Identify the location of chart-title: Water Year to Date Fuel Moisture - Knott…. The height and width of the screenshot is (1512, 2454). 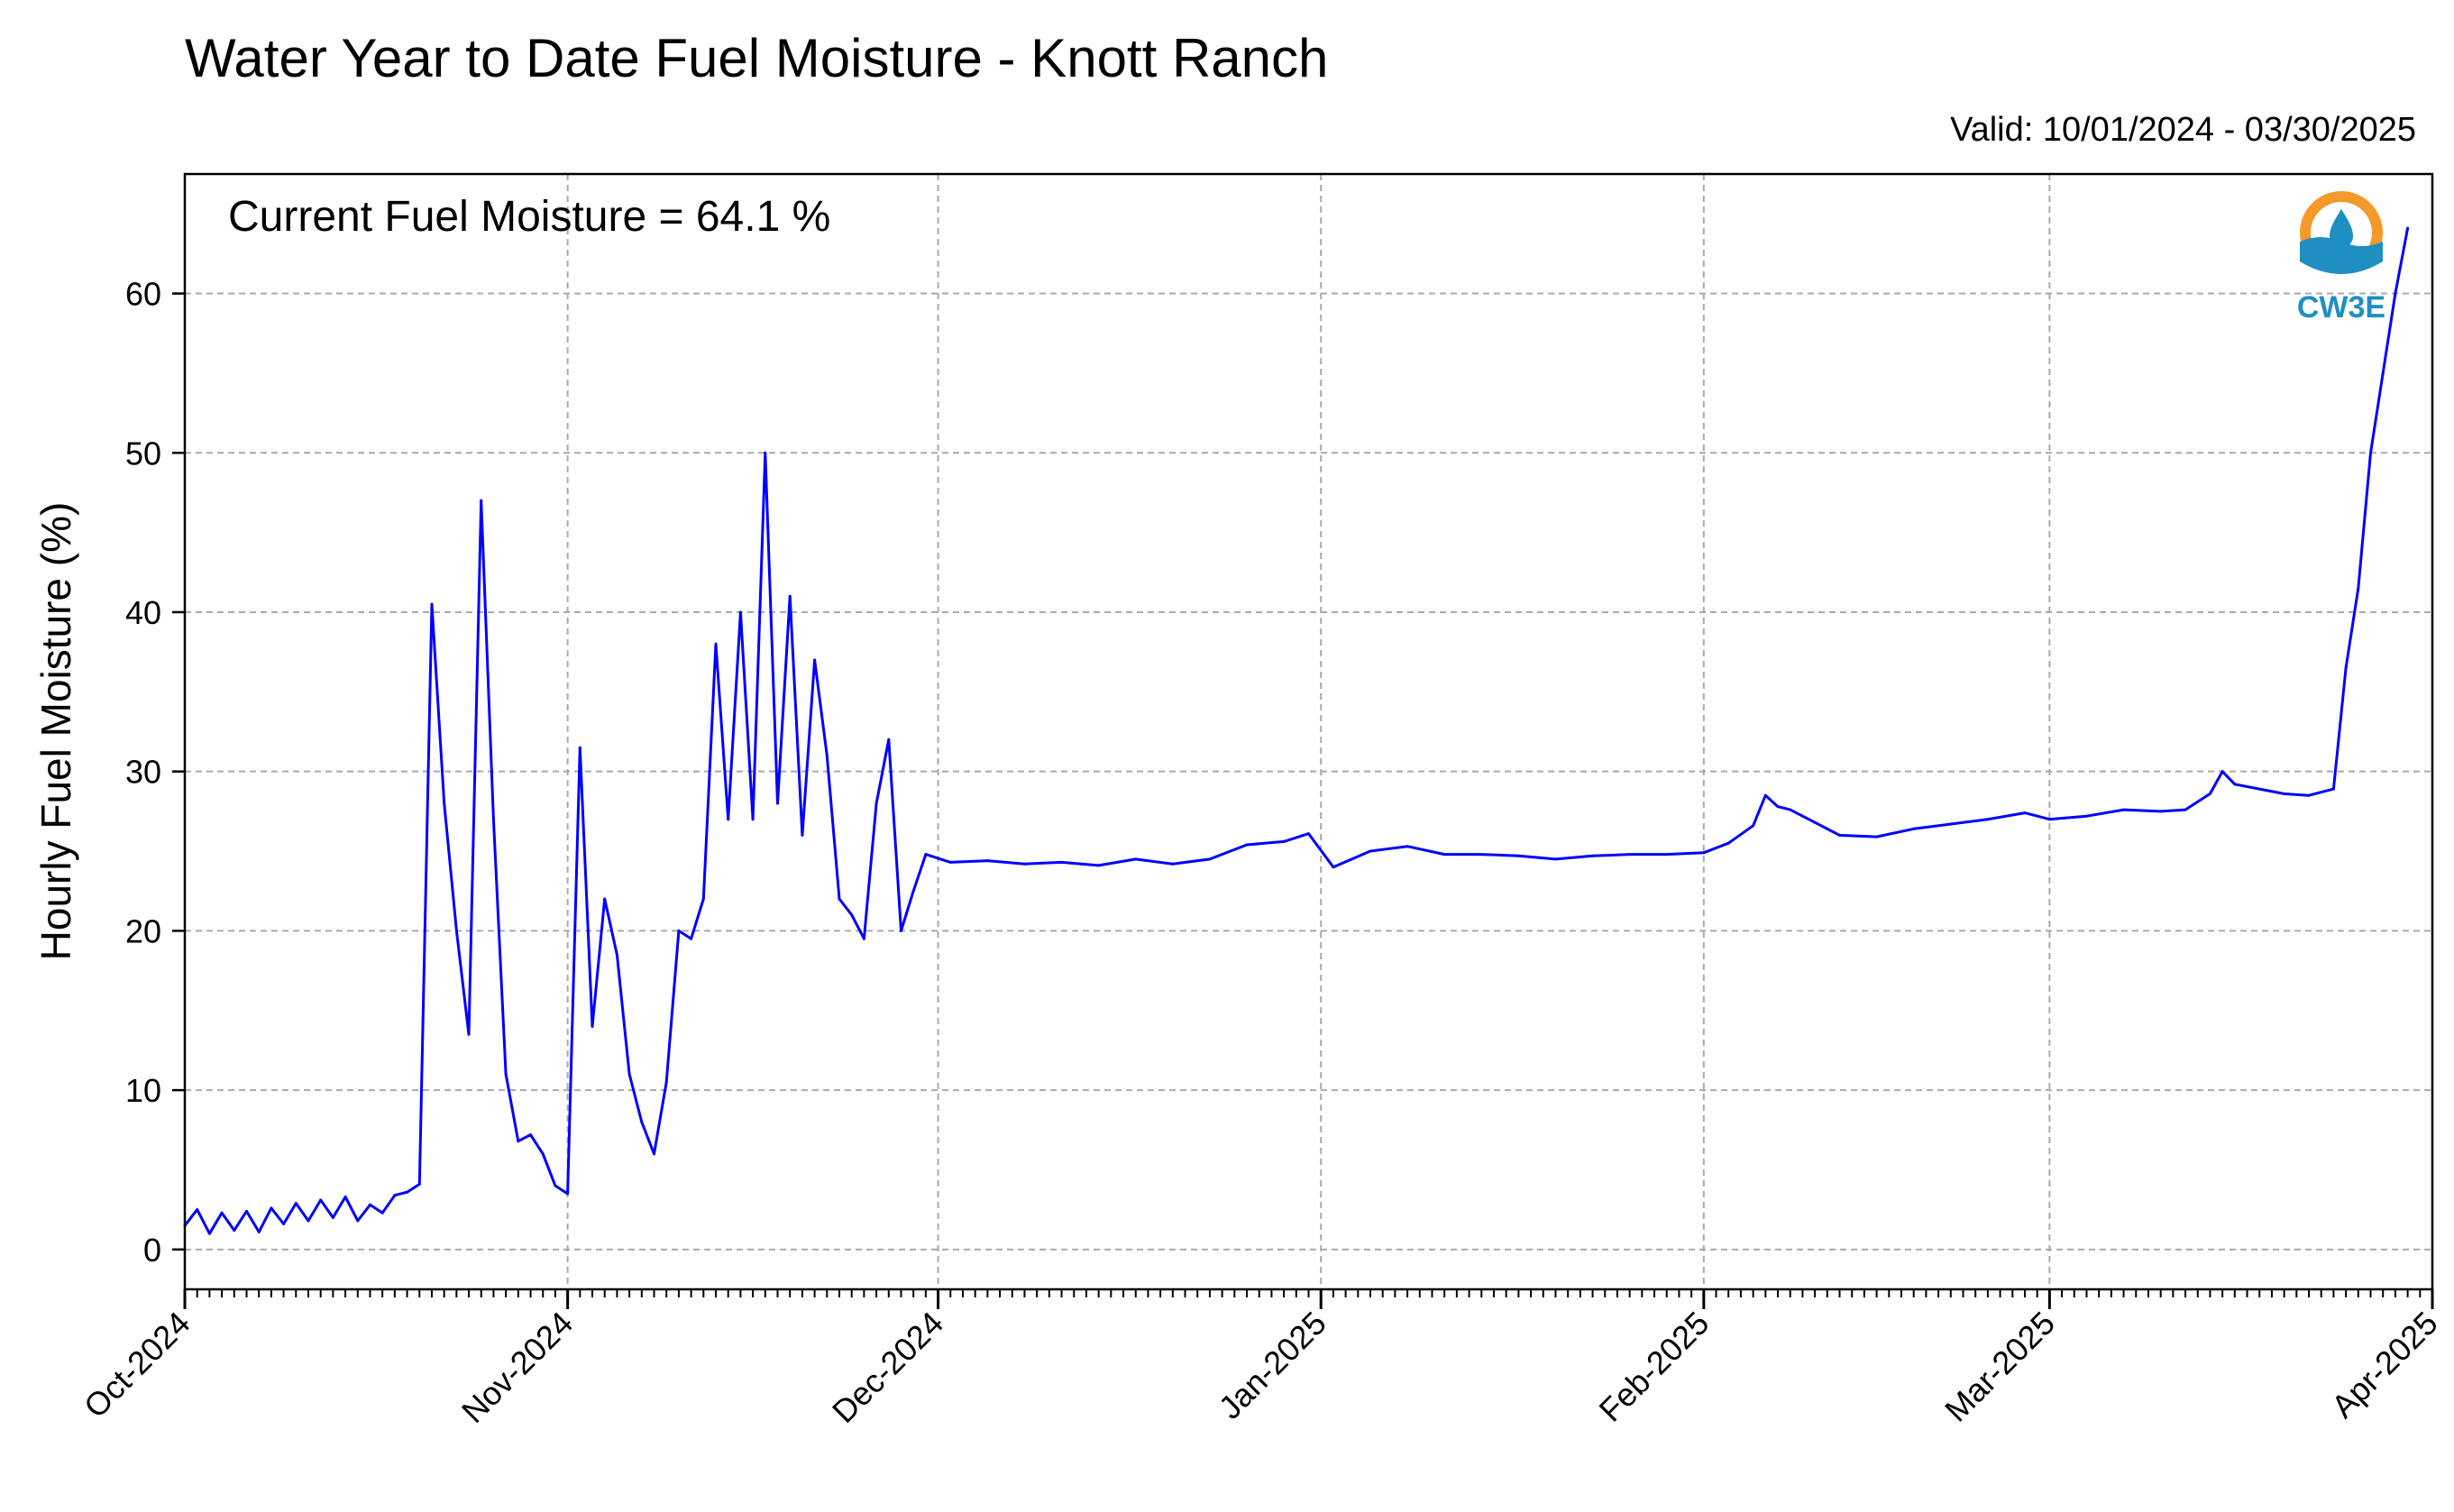
(757, 58).